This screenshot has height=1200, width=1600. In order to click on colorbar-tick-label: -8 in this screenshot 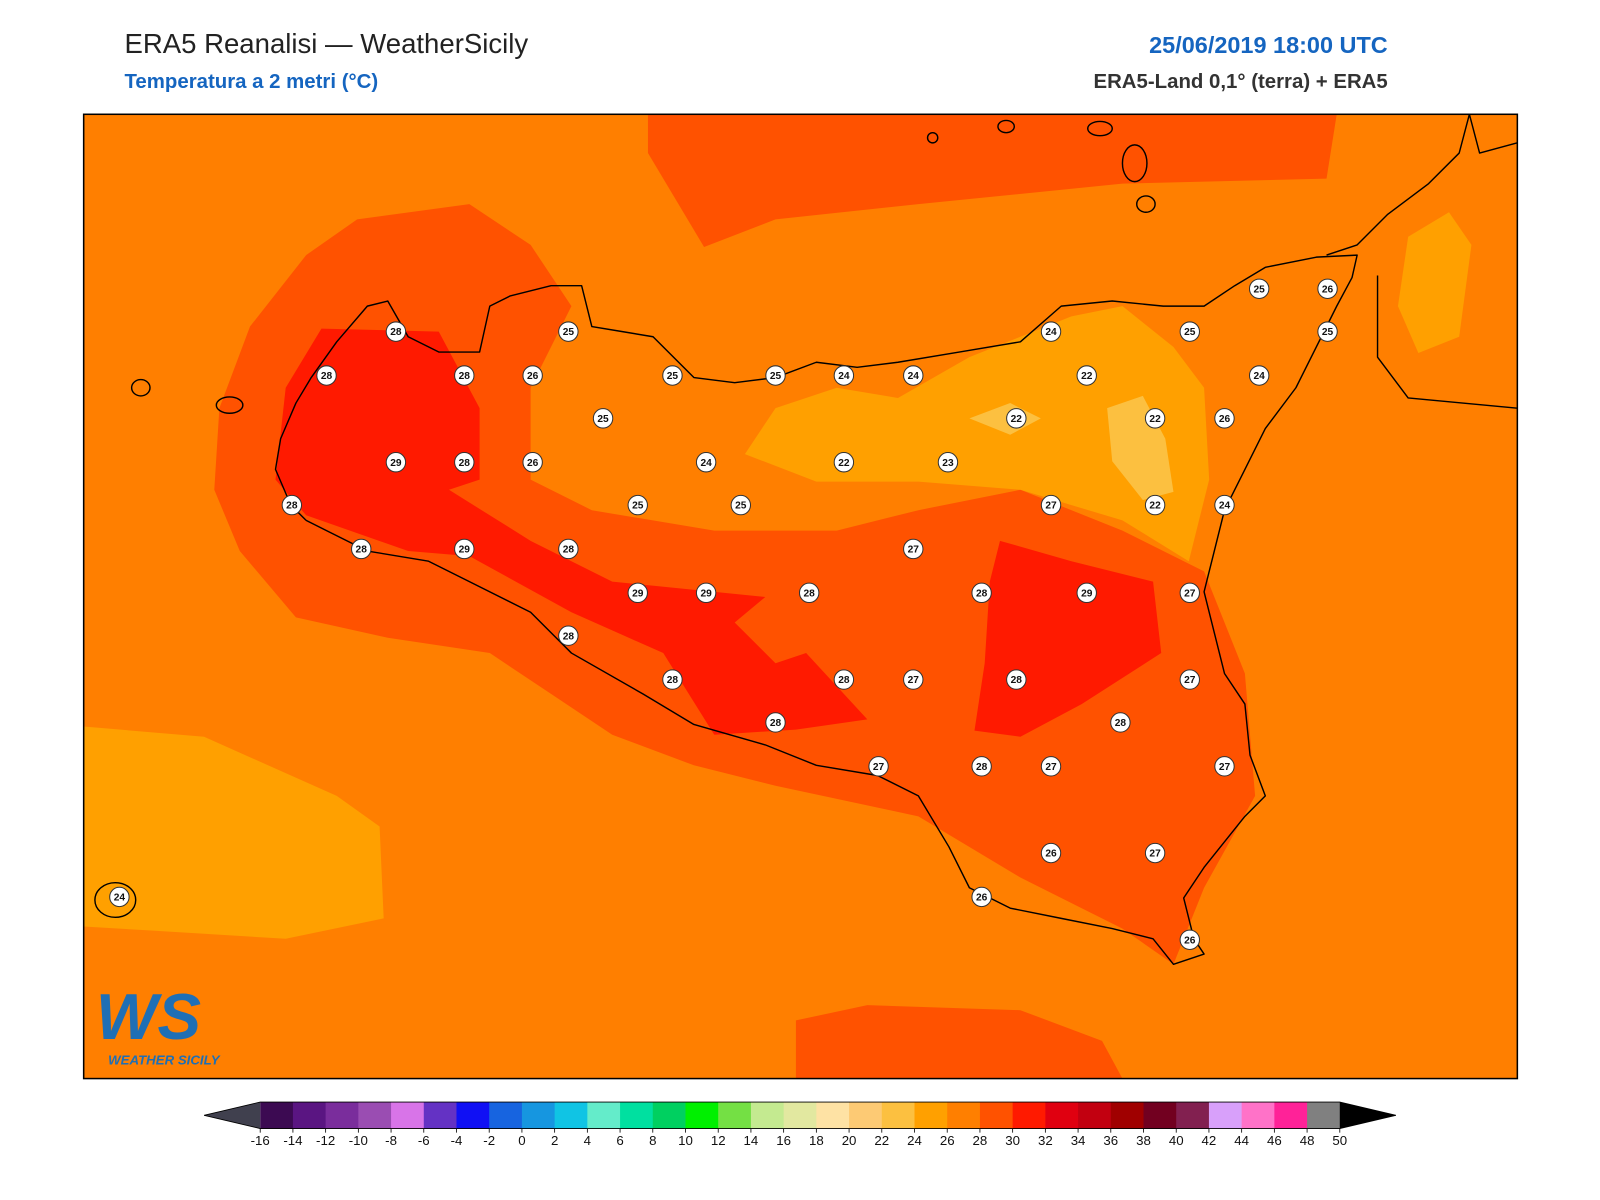, I will do `click(391, 1140)`.